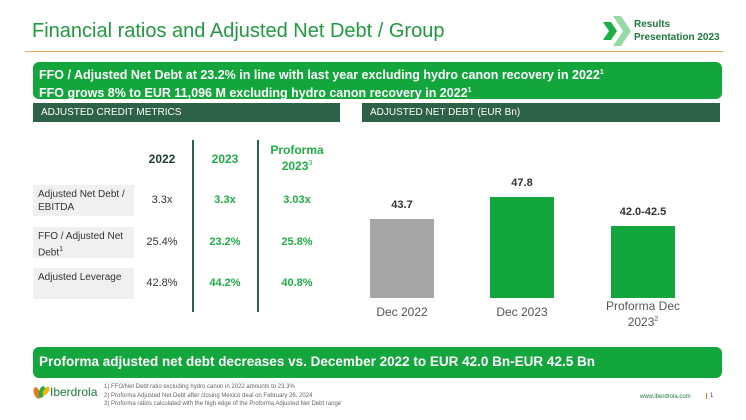 This screenshot has height=420, width=746. Describe the element at coordinates (402, 312) in the screenshot. I see `x-tick-label: Dec 2022` at that location.